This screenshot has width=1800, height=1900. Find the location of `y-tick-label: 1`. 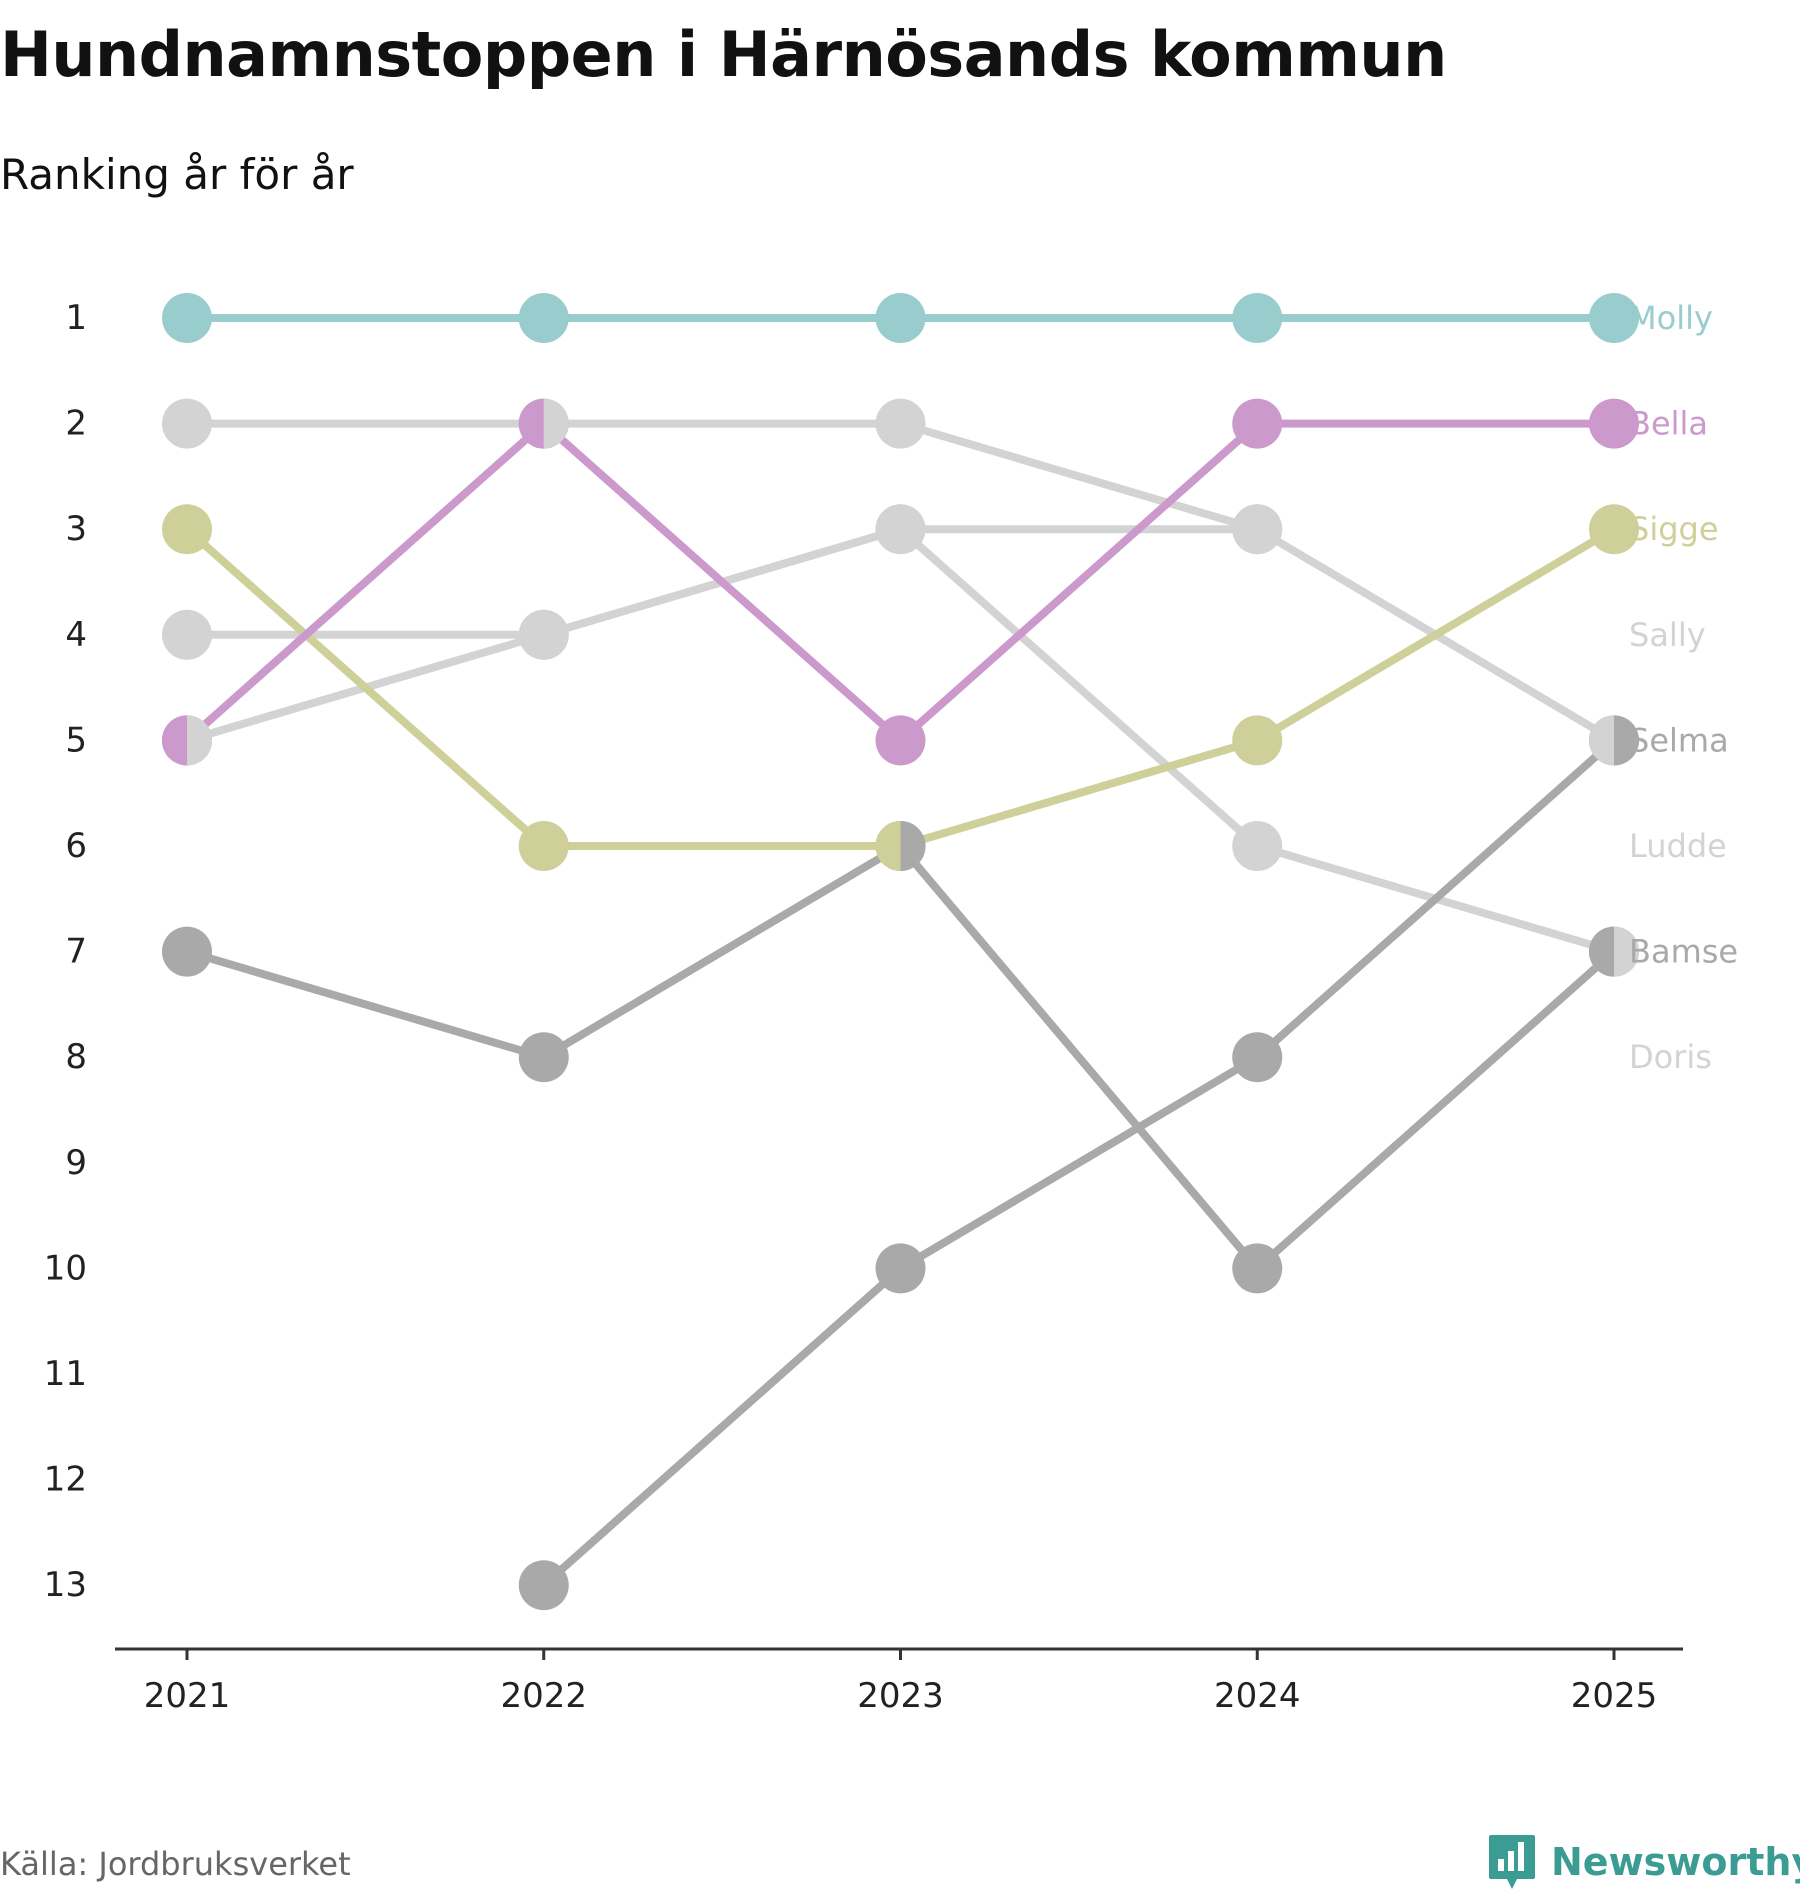

y-tick-label: 1 is located at coordinates (76, 318).